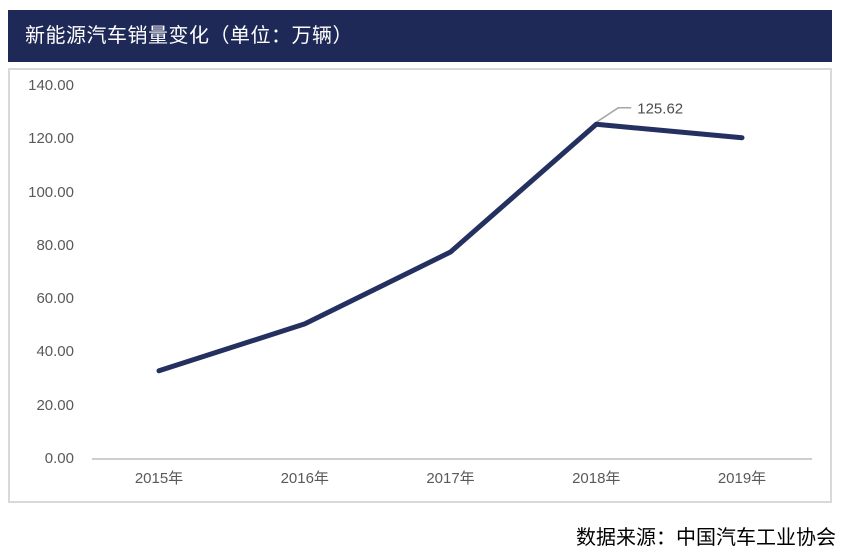  I want to click on x-tick-label: 2015年, so click(159, 478).